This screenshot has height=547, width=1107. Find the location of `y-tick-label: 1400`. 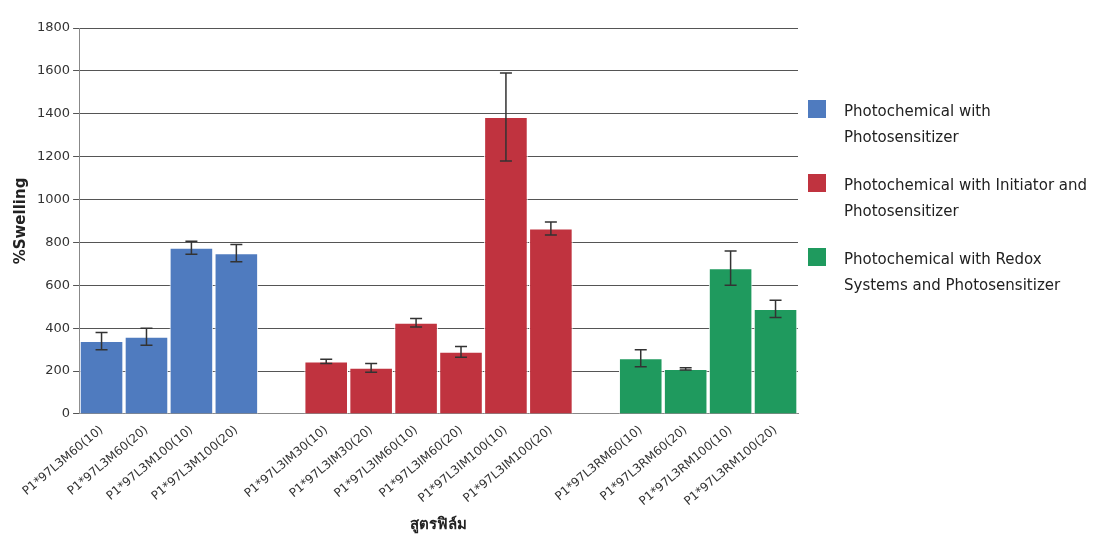

y-tick-label: 1400 is located at coordinates (53, 113).